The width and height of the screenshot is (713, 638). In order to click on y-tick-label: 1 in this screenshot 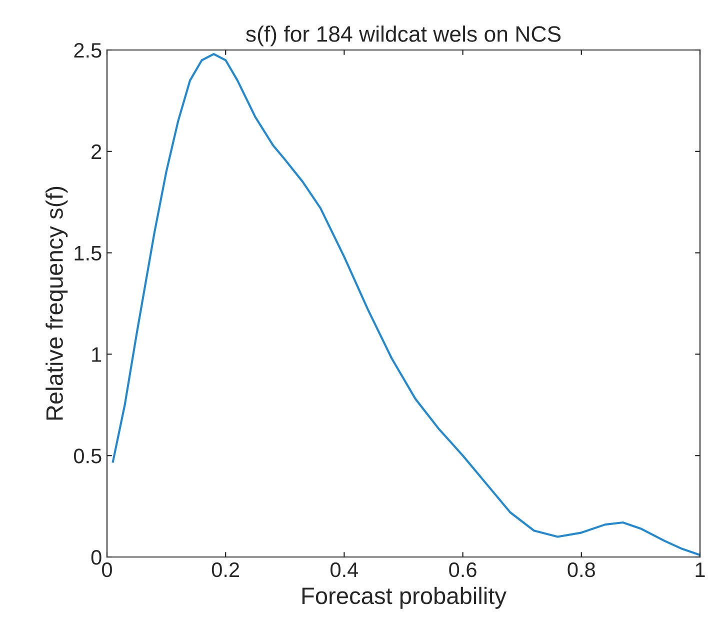, I will do `click(97, 354)`.